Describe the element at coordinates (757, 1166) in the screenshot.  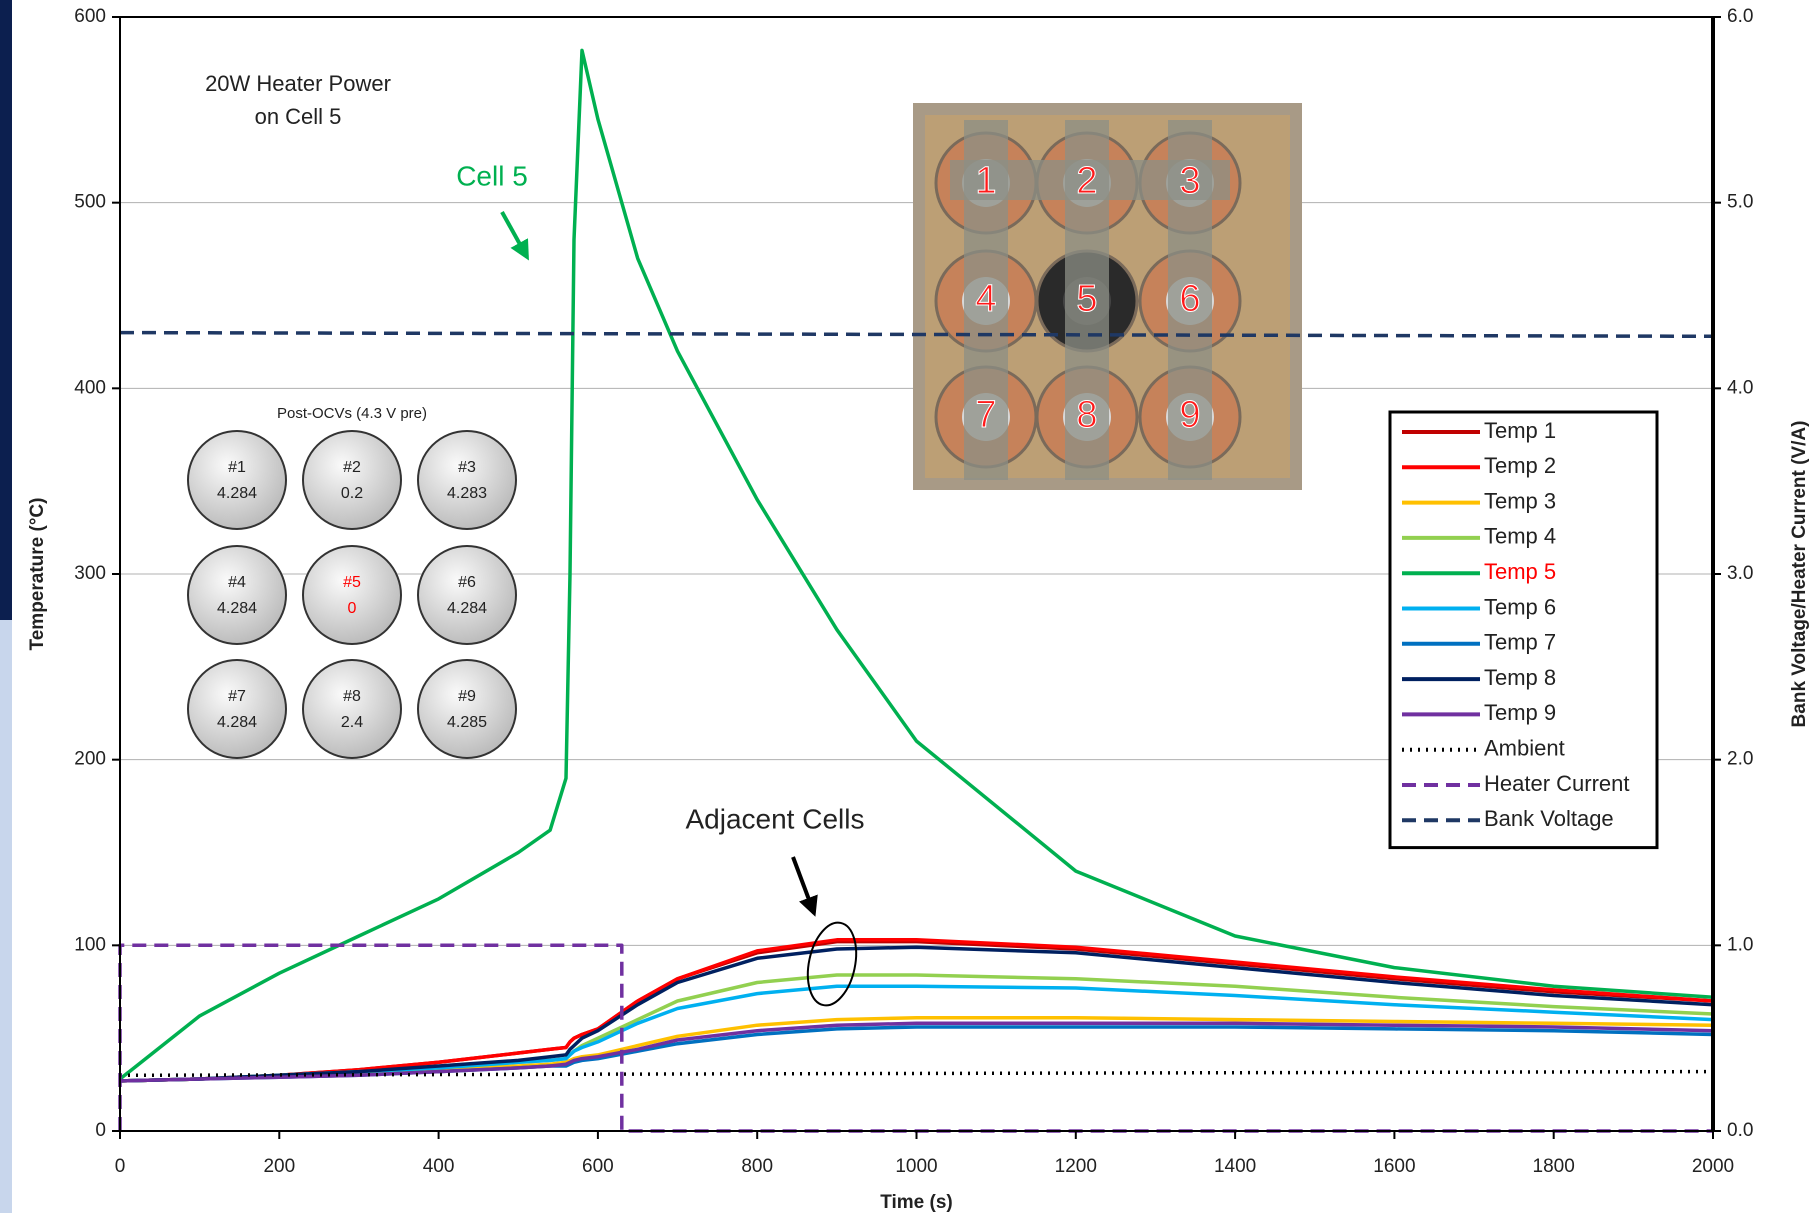
I see `x-tick-label: 800` at that location.